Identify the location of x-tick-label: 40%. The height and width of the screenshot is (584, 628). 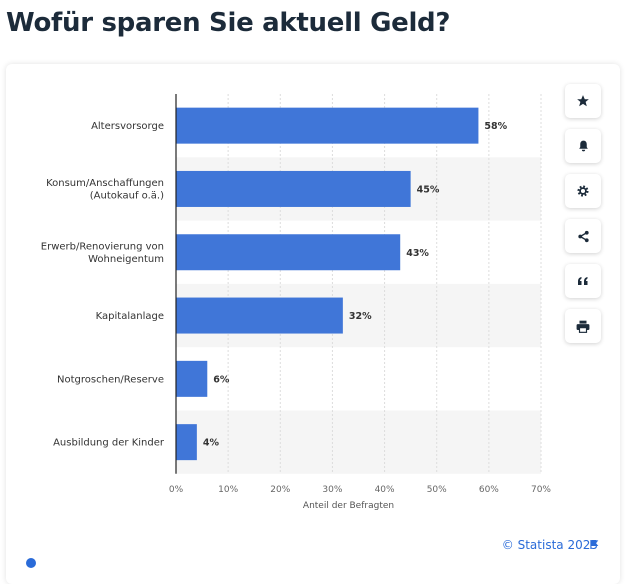
(385, 490).